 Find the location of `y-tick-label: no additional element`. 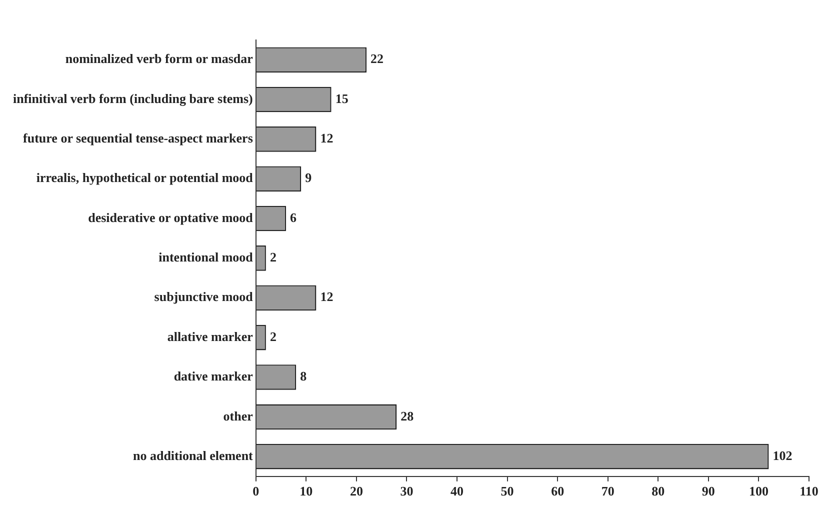

y-tick-label: no additional element is located at coordinates (193, 455).